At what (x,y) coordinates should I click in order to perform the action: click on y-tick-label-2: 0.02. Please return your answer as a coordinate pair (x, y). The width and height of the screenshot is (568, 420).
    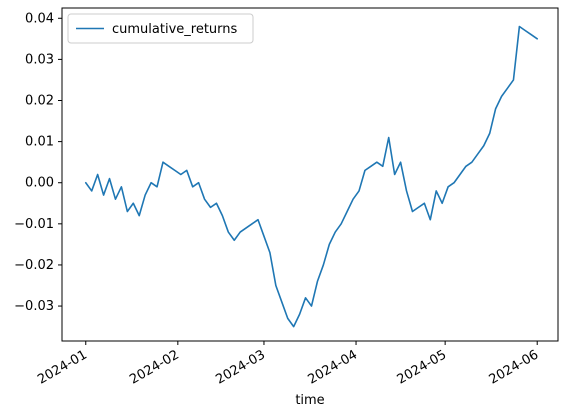
    Looking at the image, I should click on (39, 101).